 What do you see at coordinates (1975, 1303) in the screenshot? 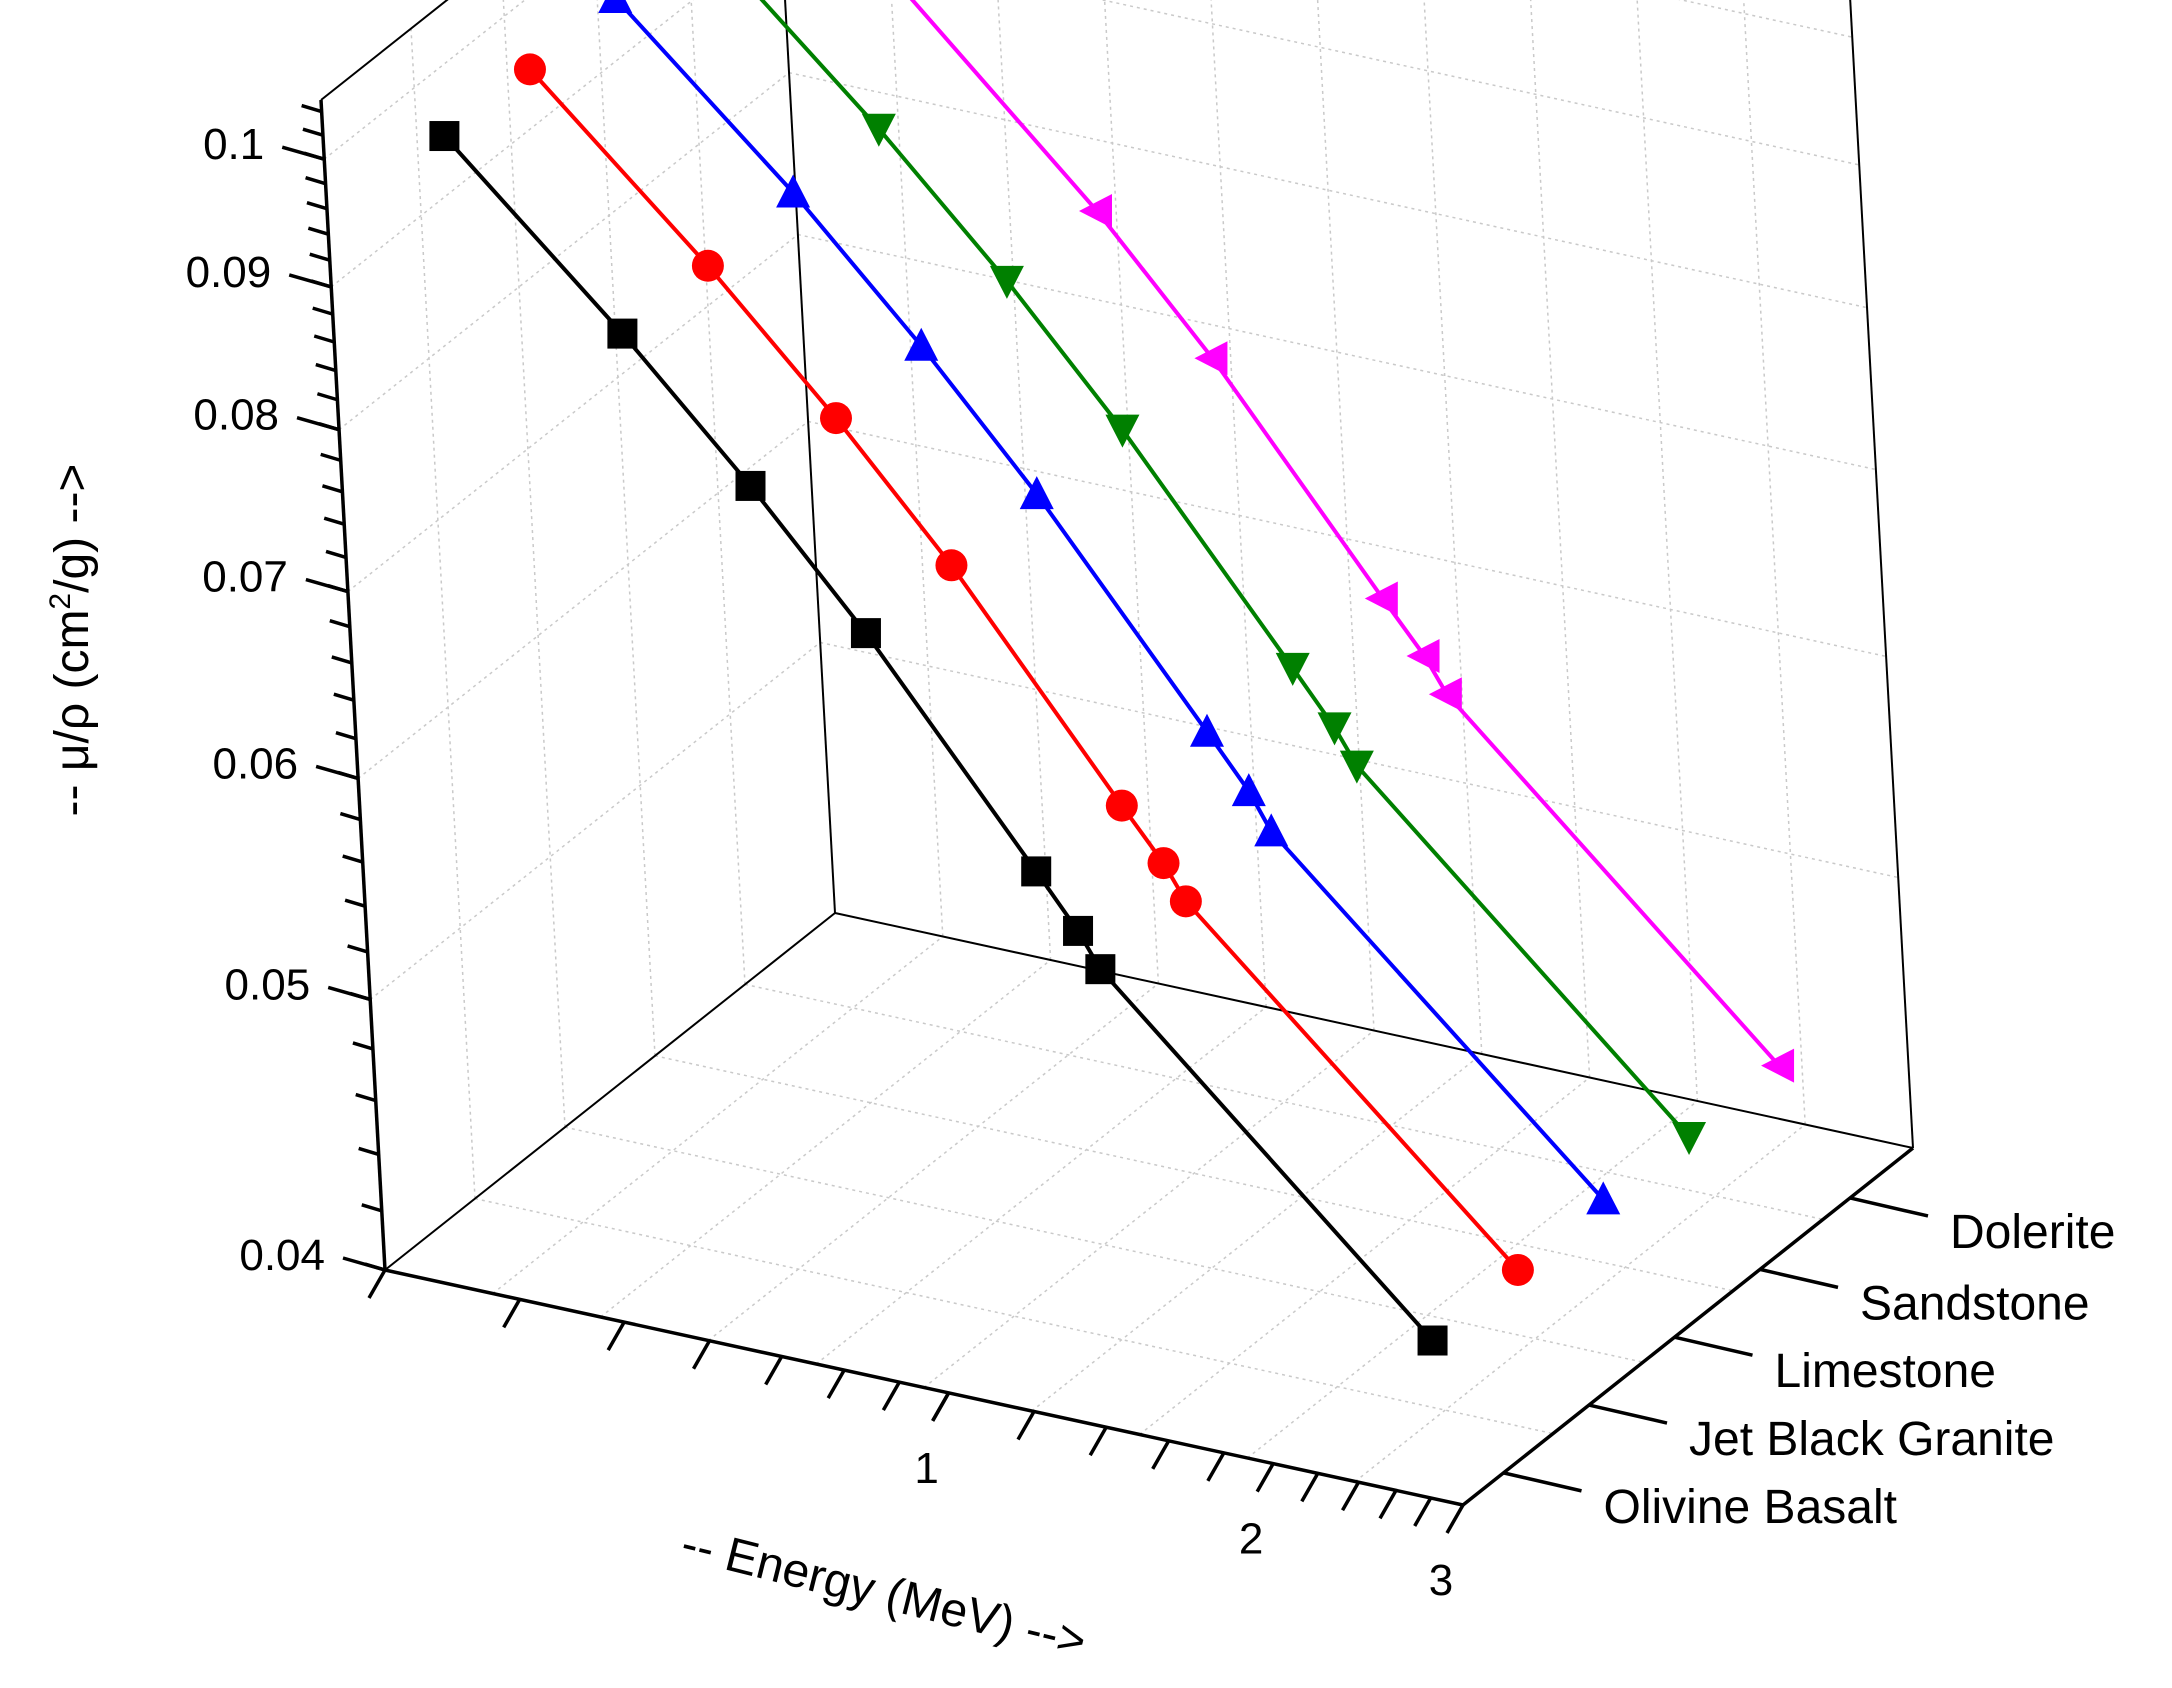
I see `material-label: Sandstone` at bounding box center [1975, 1303].